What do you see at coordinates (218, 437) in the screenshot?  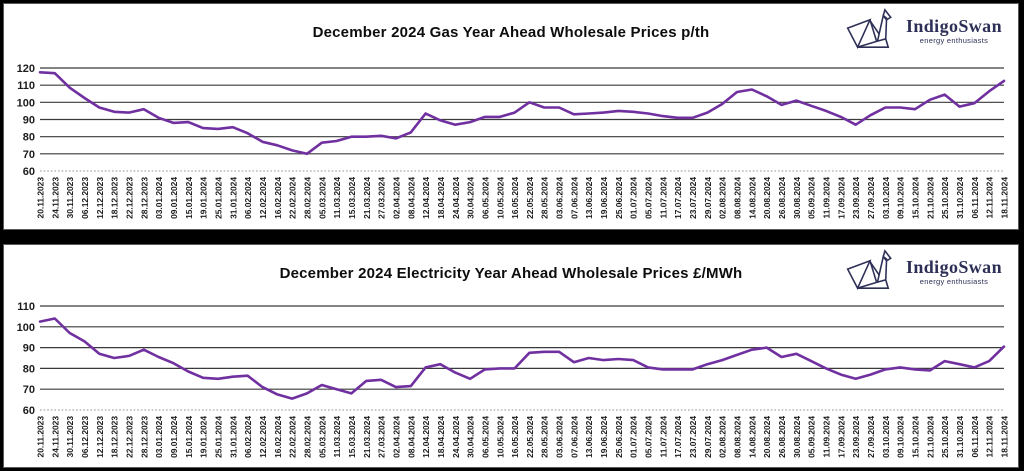 I see `x-axis-date-label: 25.01.2024` at bounding box center [218, 437].